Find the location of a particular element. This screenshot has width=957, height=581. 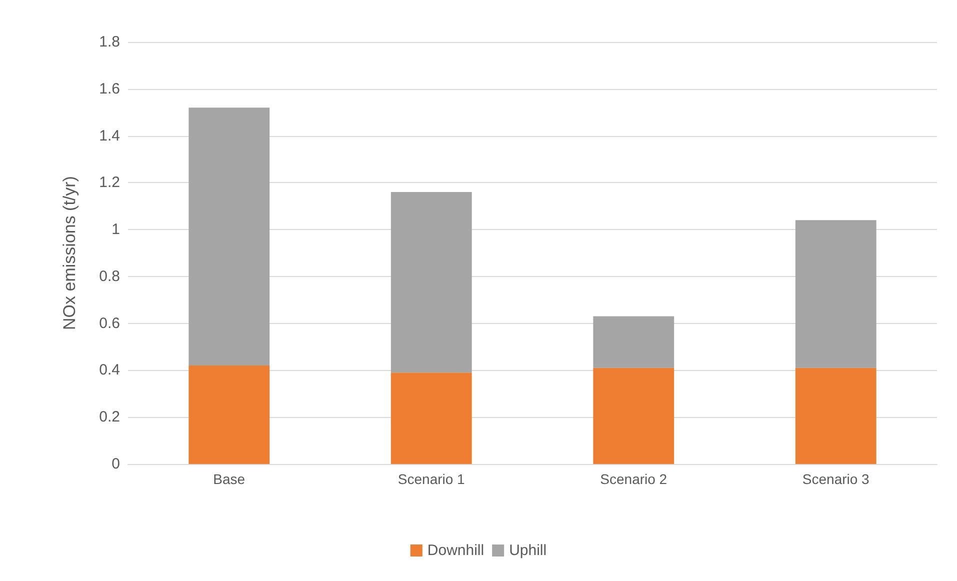

x-tick-label: Scenario 3 is located at coordinates (836, 479).